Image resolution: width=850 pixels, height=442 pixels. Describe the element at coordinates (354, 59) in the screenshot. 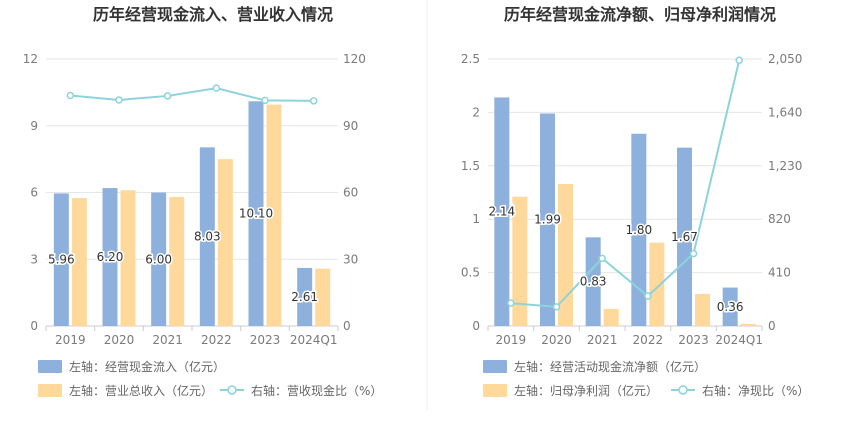

I see `right-axis-tick: 120` at that location.